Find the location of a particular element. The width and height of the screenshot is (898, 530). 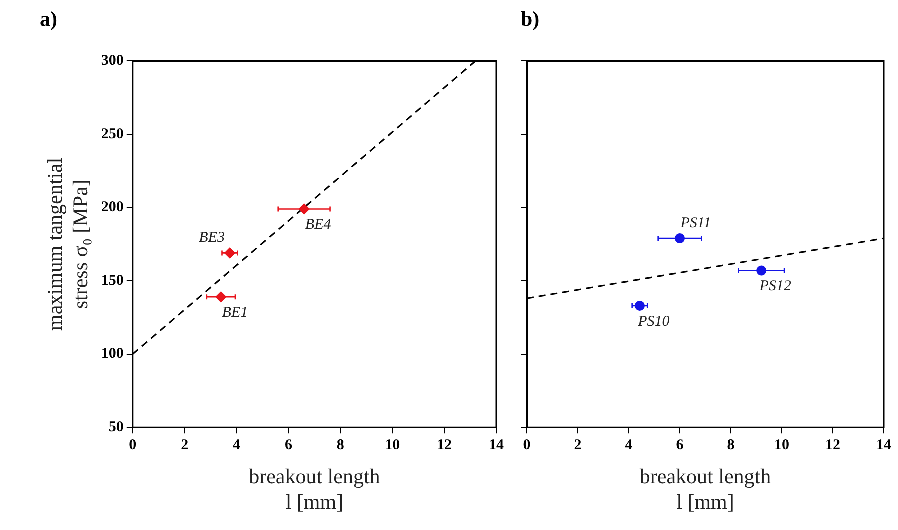

y-tick-label: 50 is located at coordinates (116, 427).